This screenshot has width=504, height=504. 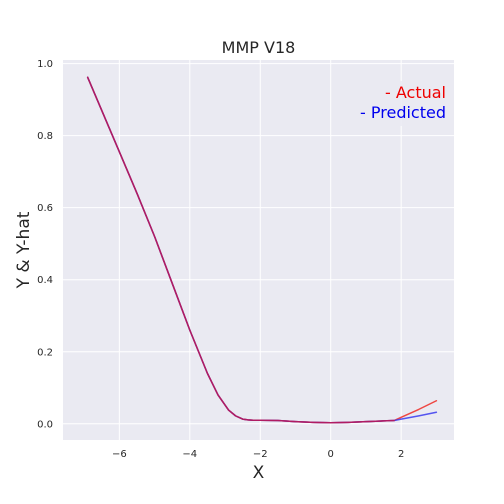 I want to click on x-tick-label: 0, so click(x=331, y=454).